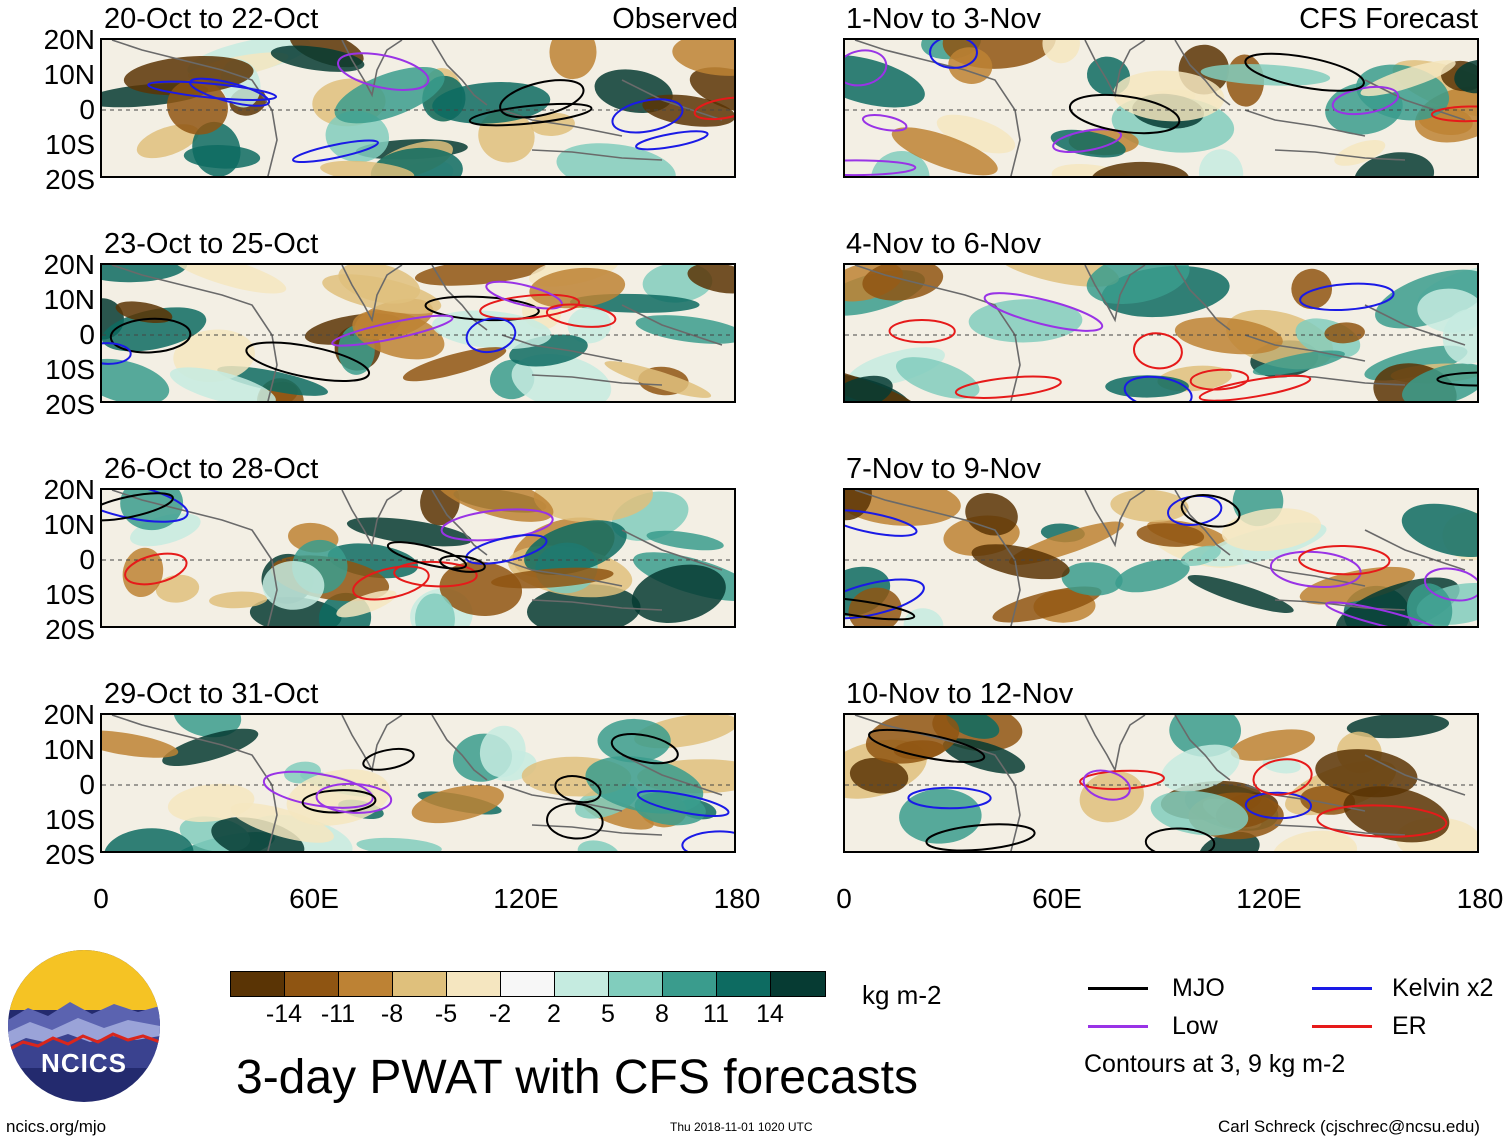 Image resolution: width=1510 pixels, height=1142 pixels. Describe the element at coordinates (902, 995) in the screenshot. I see `colorbar-units: kg m-2` at that location.